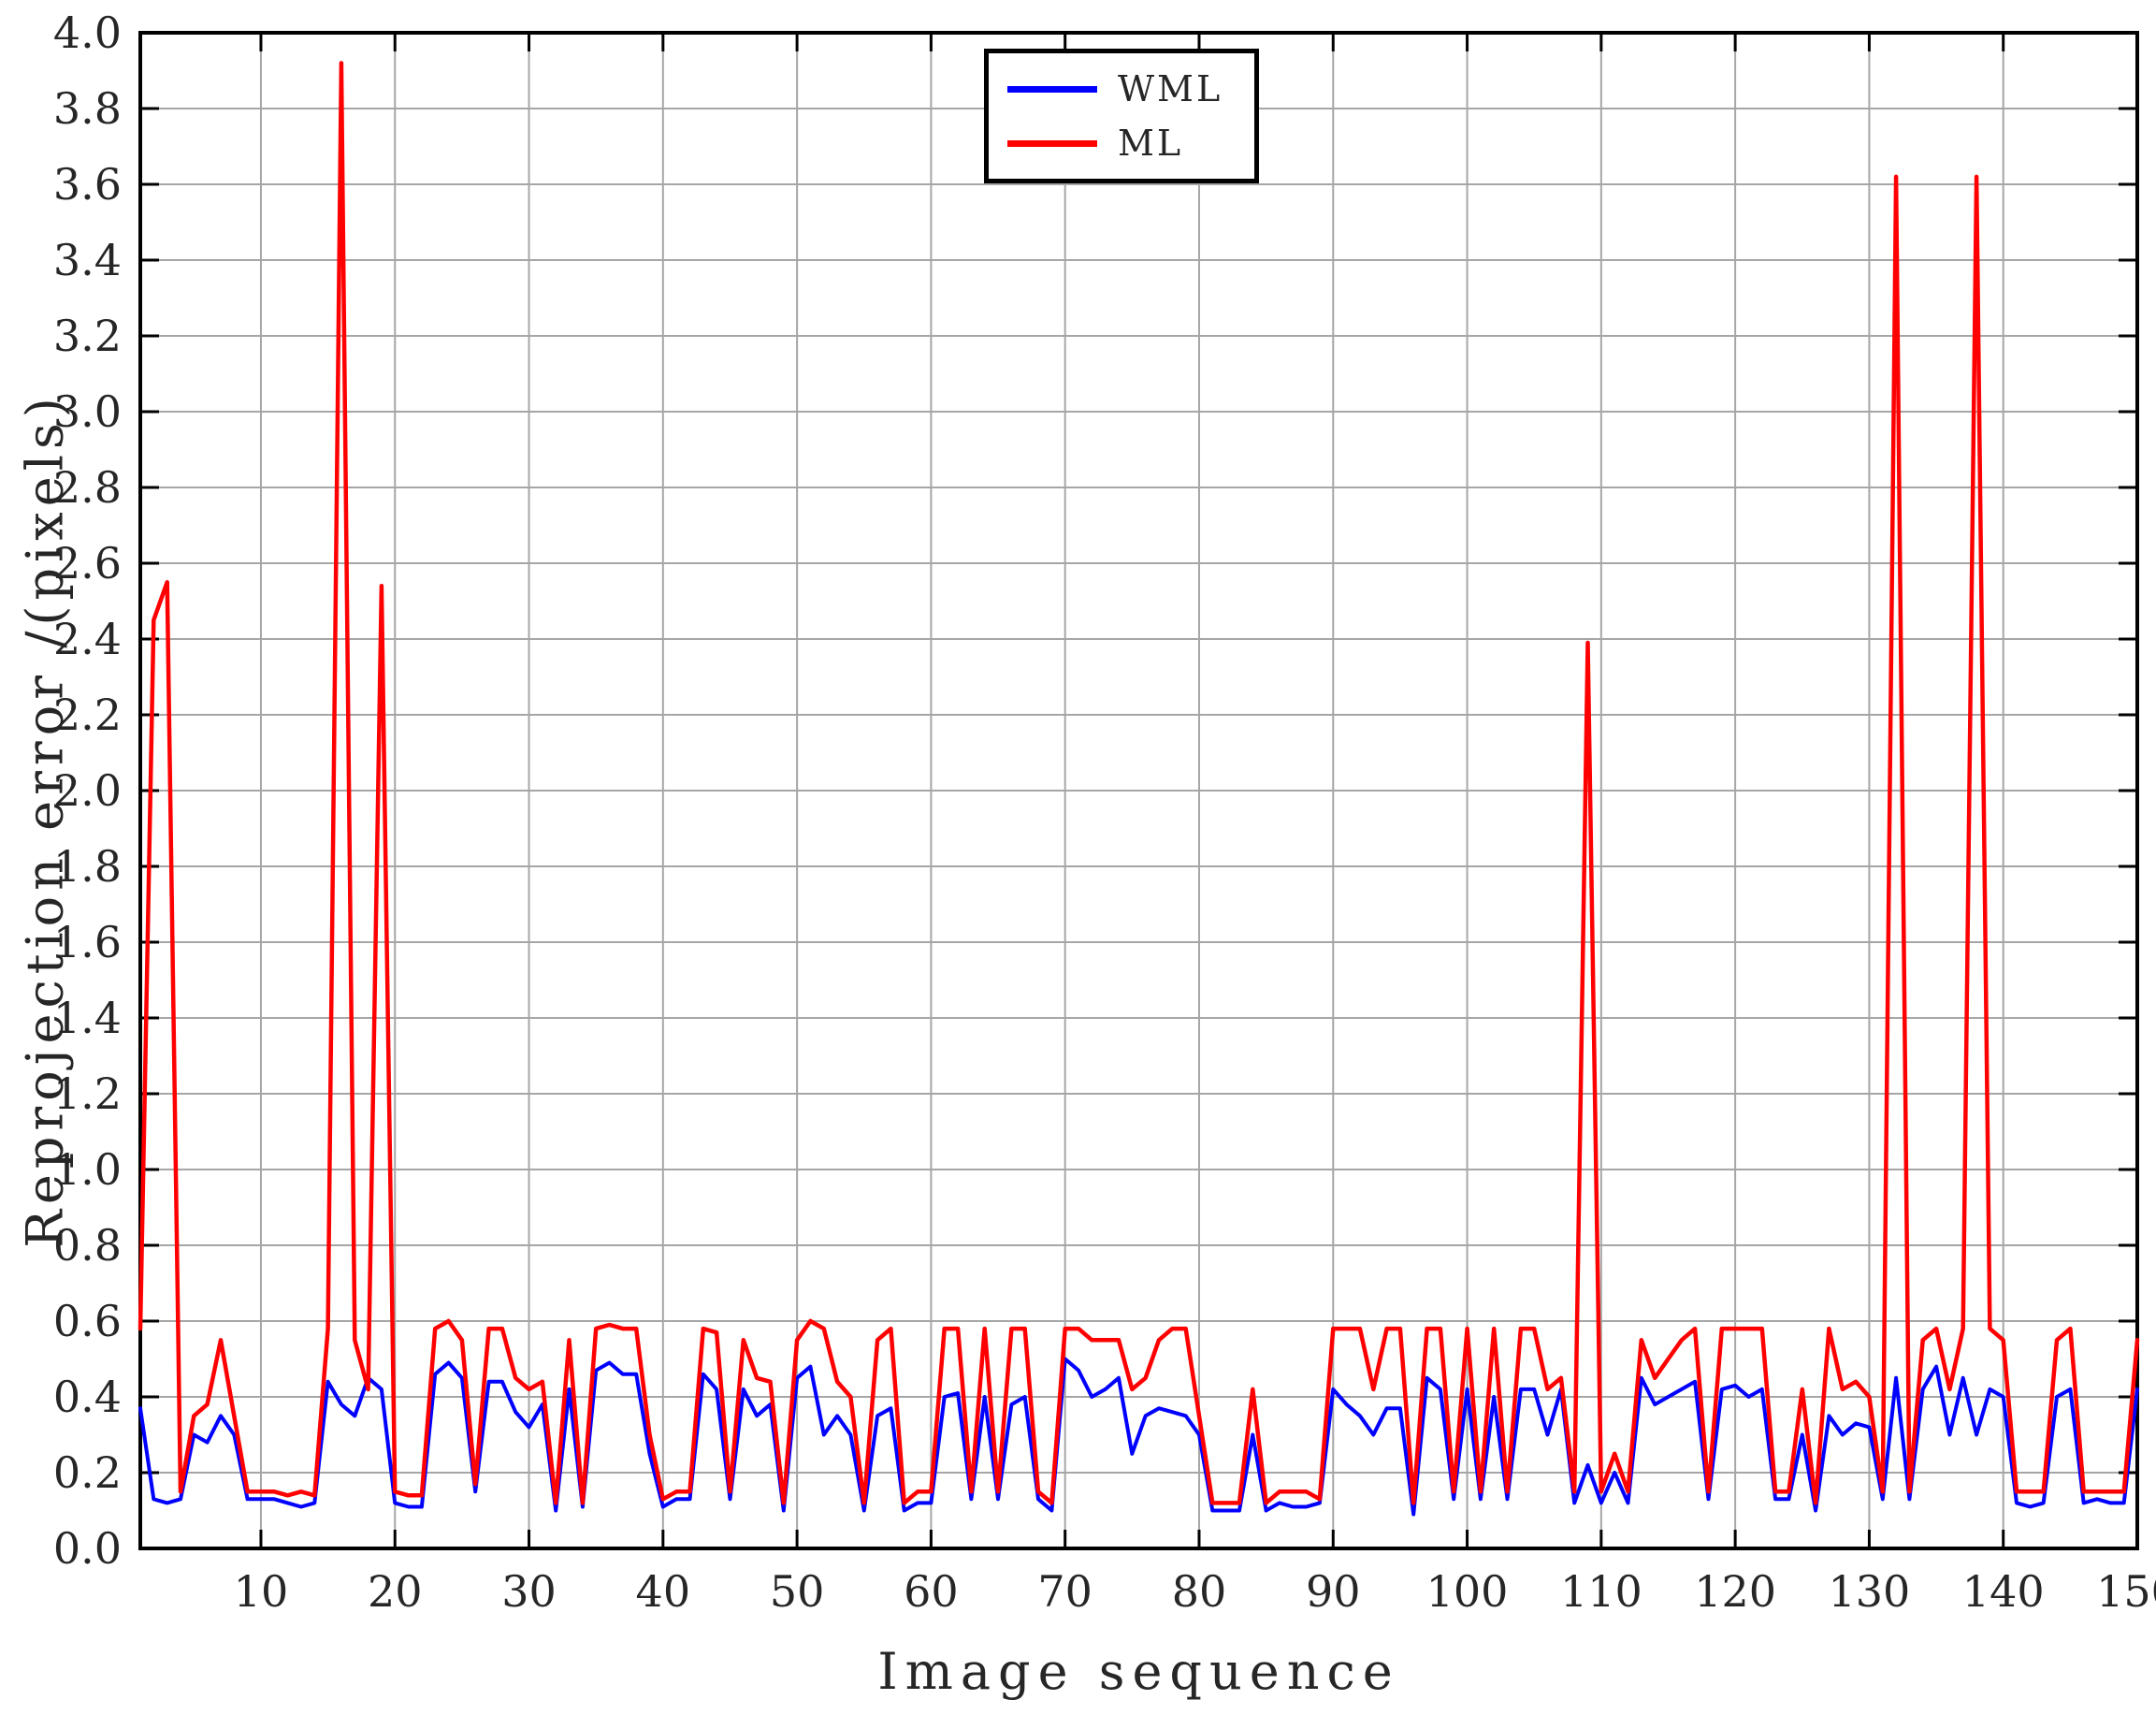 Image resolution: width=2156 pixels, height=1729 pixels. What do you see at coordinates (529, 1591) in the screenshot?
I see `svg-text: 30` at bounding box center [529, 1591].